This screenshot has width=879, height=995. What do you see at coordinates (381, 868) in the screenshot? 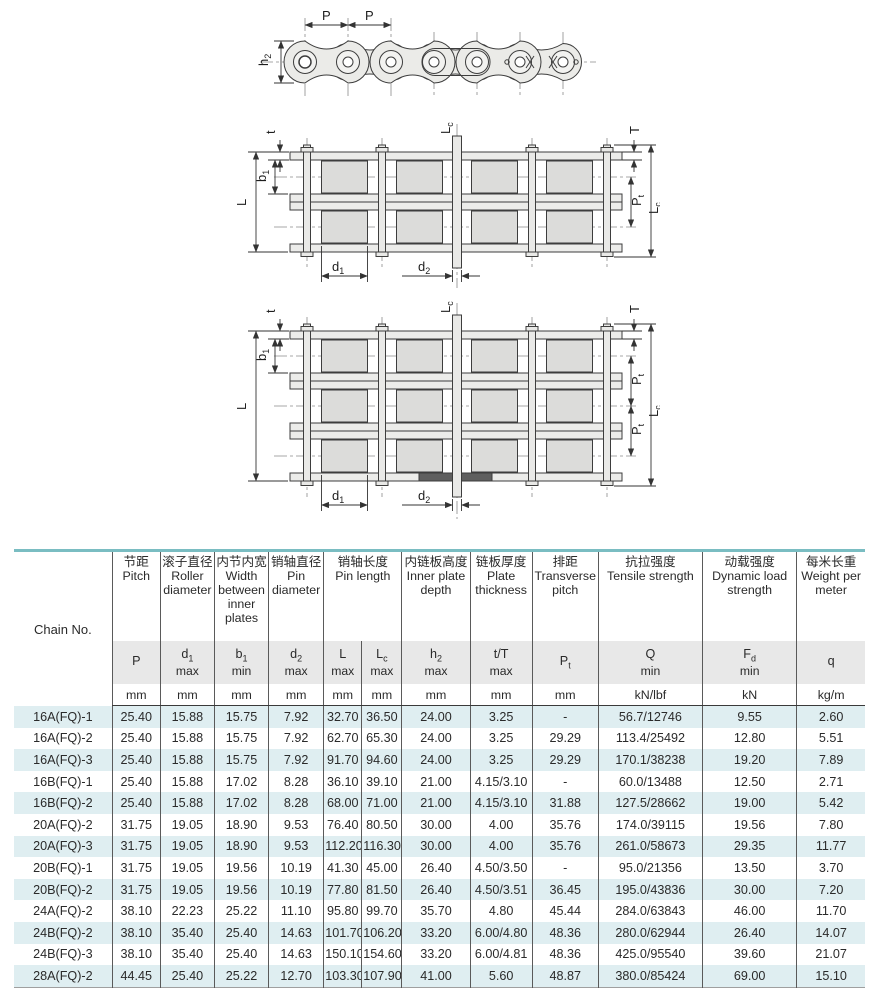
I see `spec-value-cell: 45.00` at bounding box center [381, 868].